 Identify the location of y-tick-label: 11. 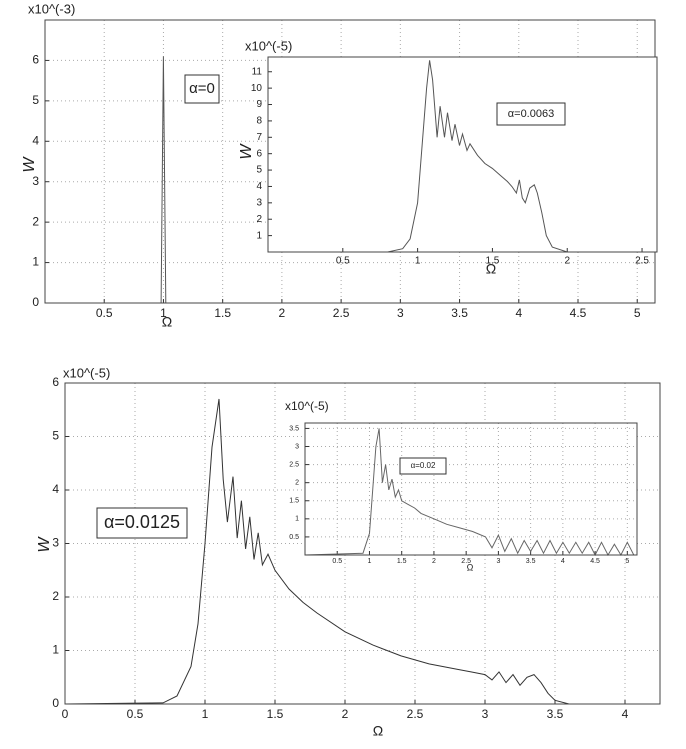
(257, 71).